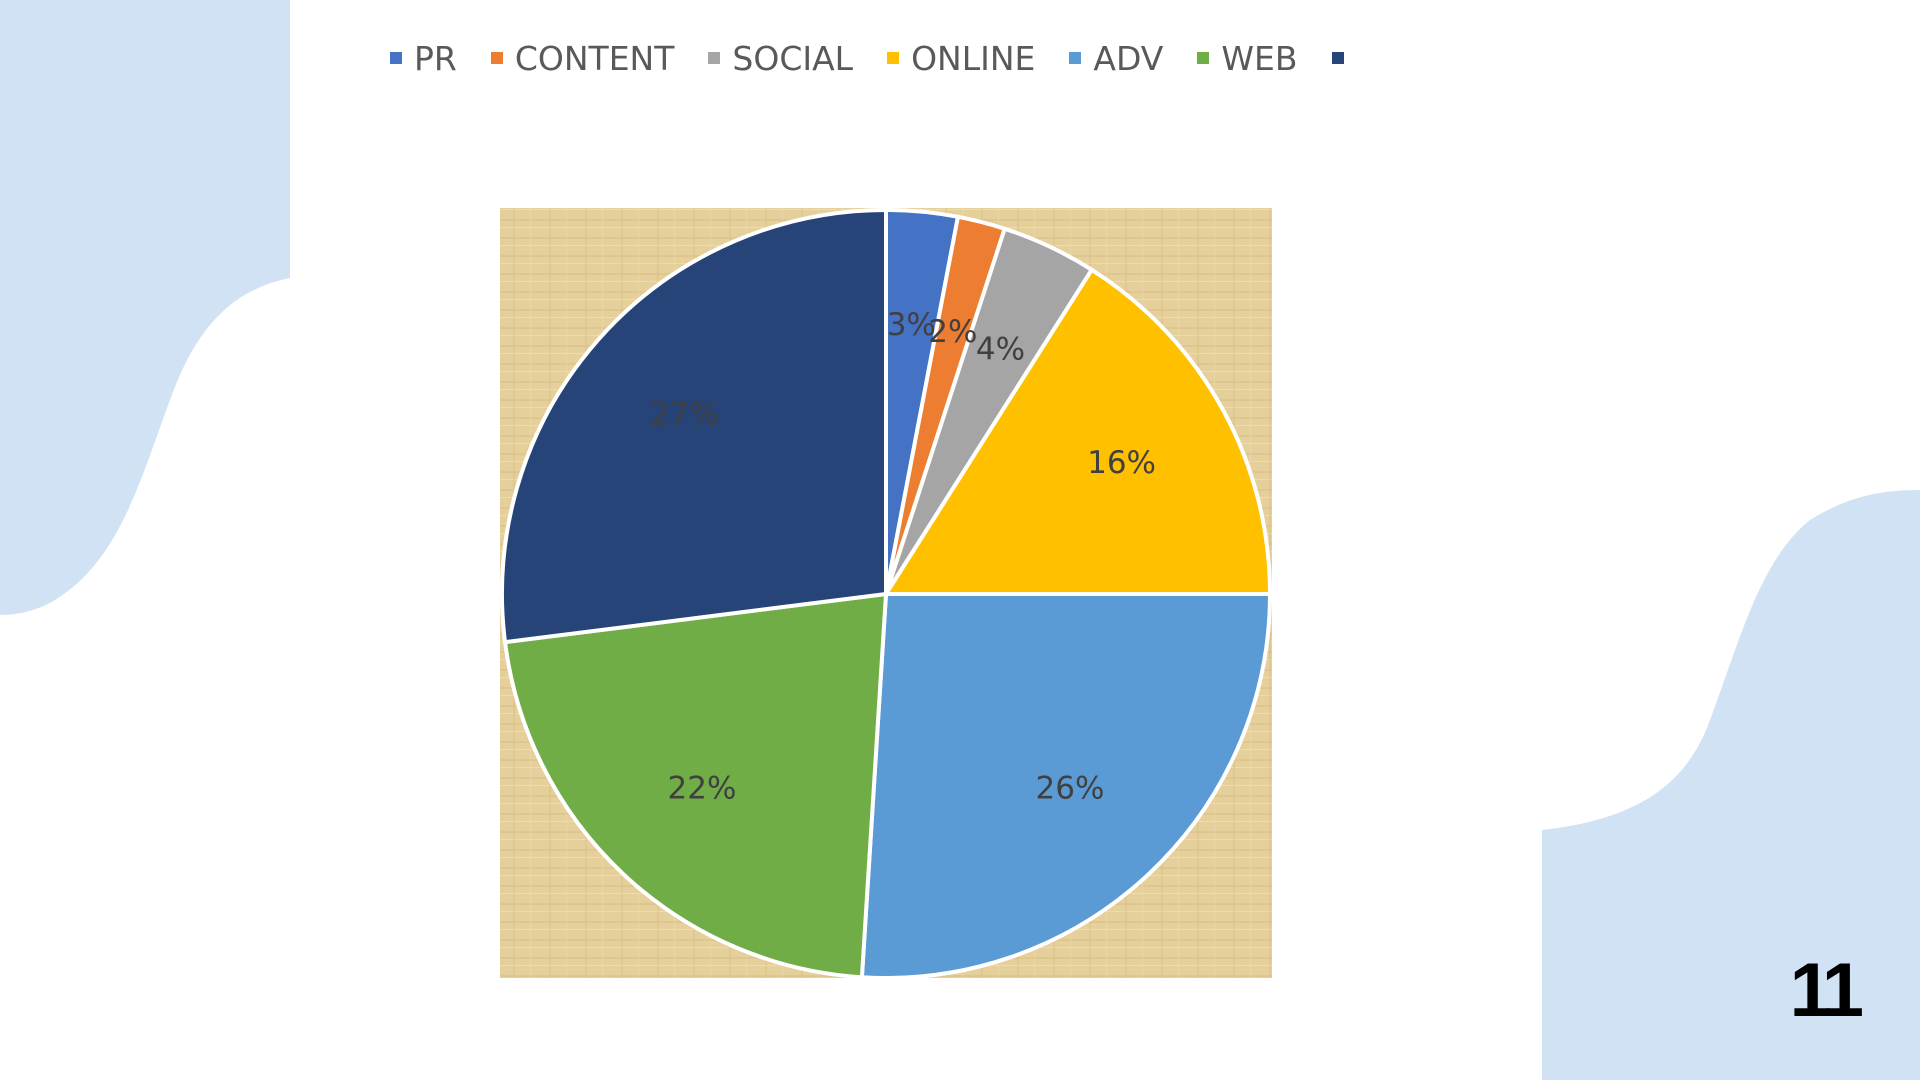 The height and width of the screenshot is (1080, 1920). What do you see at coordinates (1731, 785) in the screenshot?
I see `wave-shape-bottom-right` at bounding box center [1731, 785].